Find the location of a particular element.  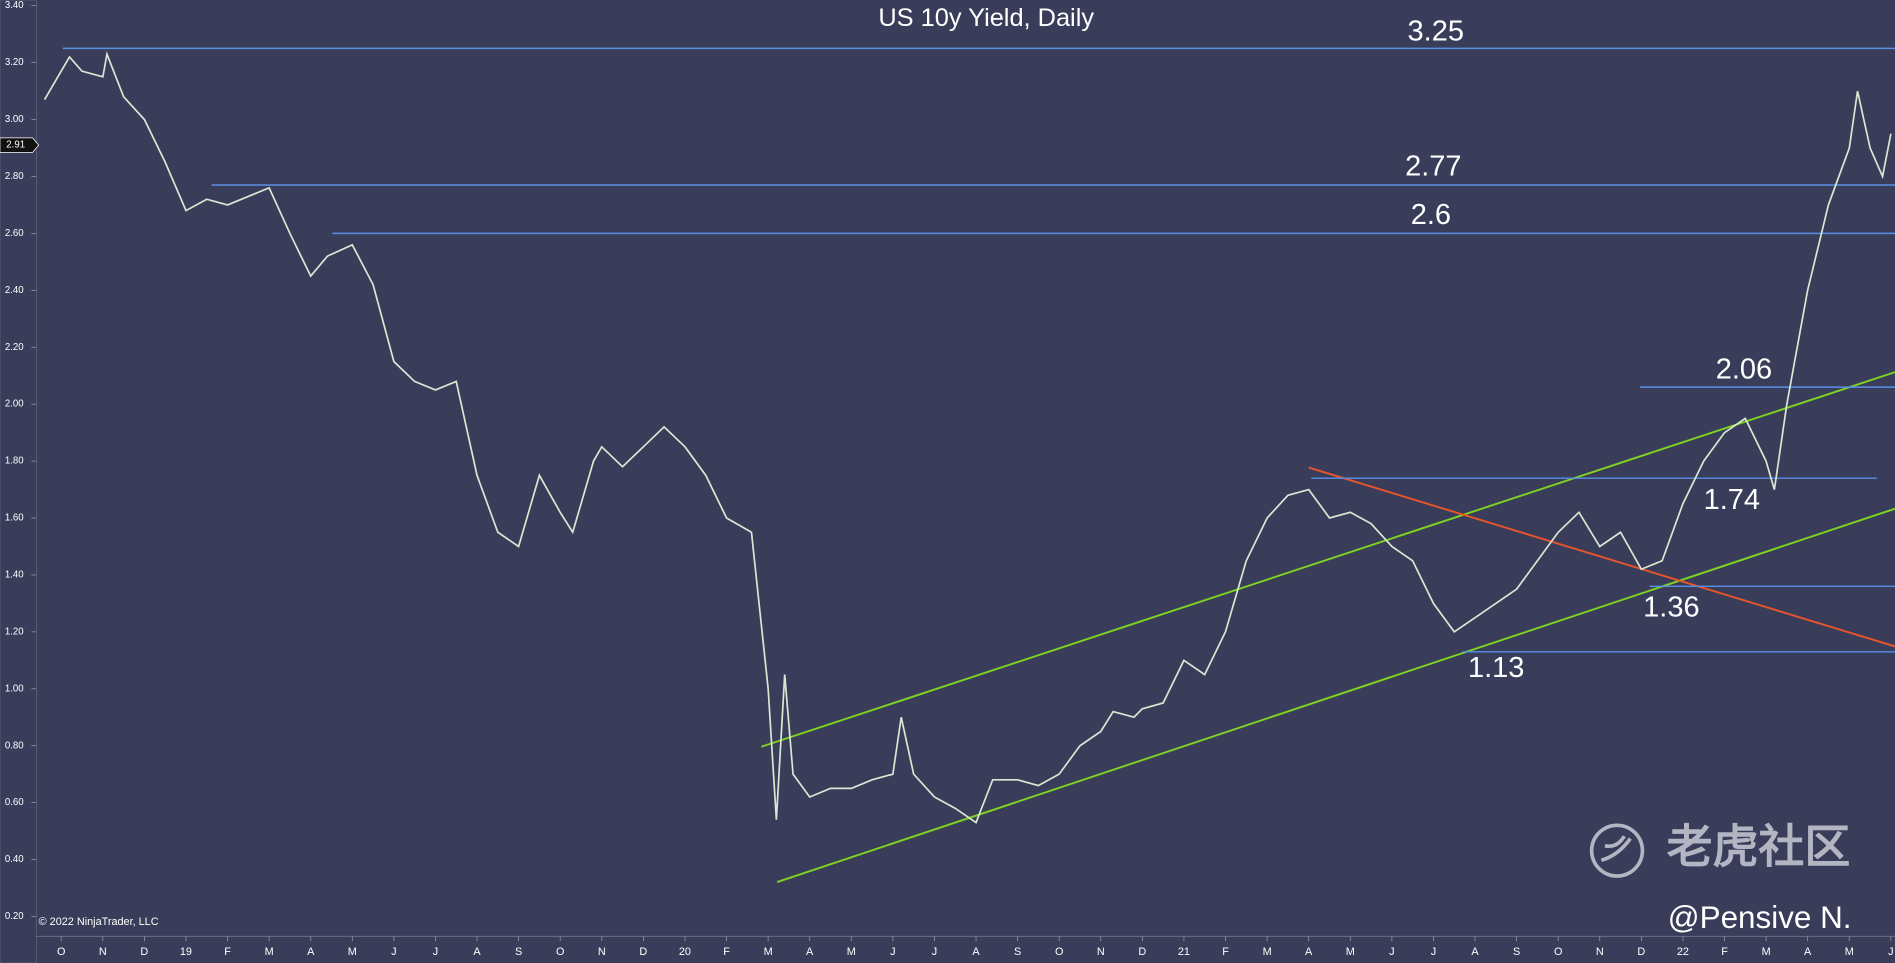

level-label: 1.36 is located at coordinates (1671, 608).